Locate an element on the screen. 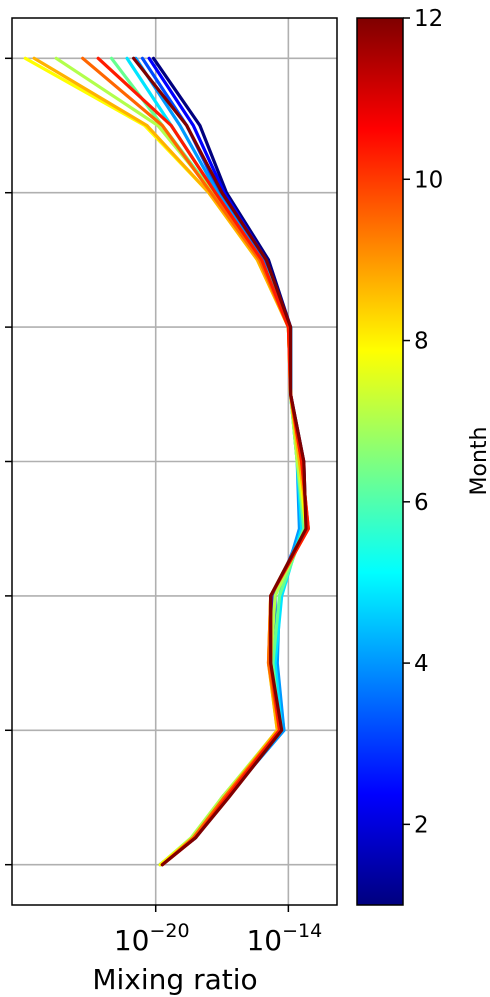 The image size is (490, 997). colorbar-label: Month is located at coordinates (478, 461).